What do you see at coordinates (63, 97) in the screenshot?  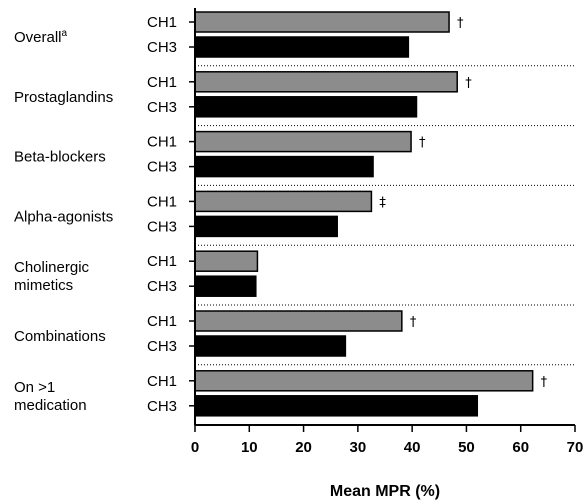 I see `group-label: Prostaglandins` at bounding box center [63, 97].